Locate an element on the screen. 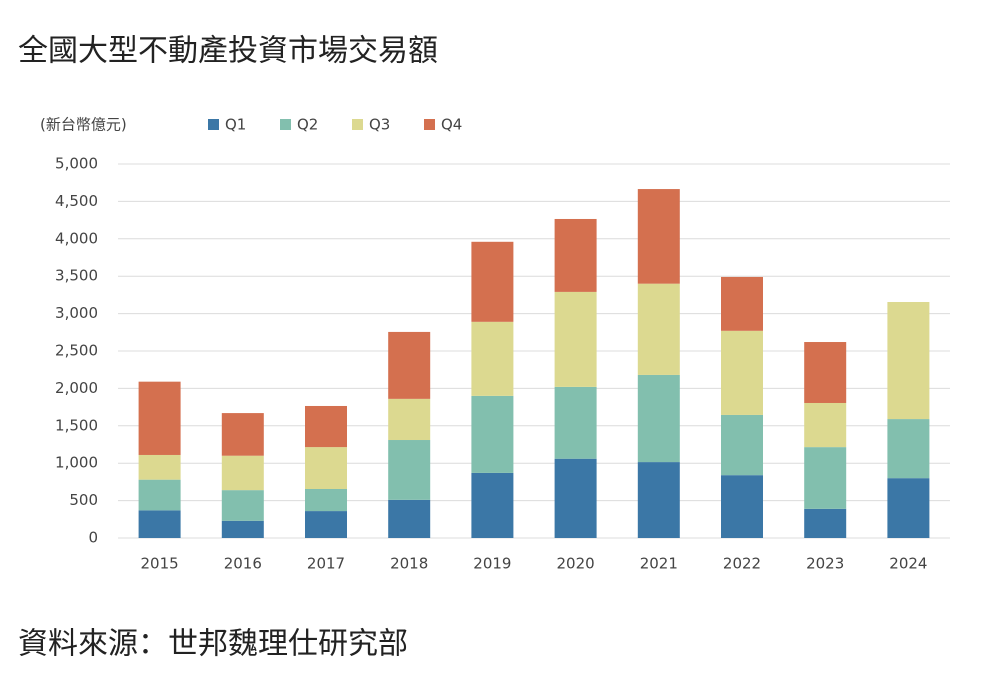 The width and height of the screenshot is (989, 685). y-tick-label: 5,000 is located at coordinates (76, 164).